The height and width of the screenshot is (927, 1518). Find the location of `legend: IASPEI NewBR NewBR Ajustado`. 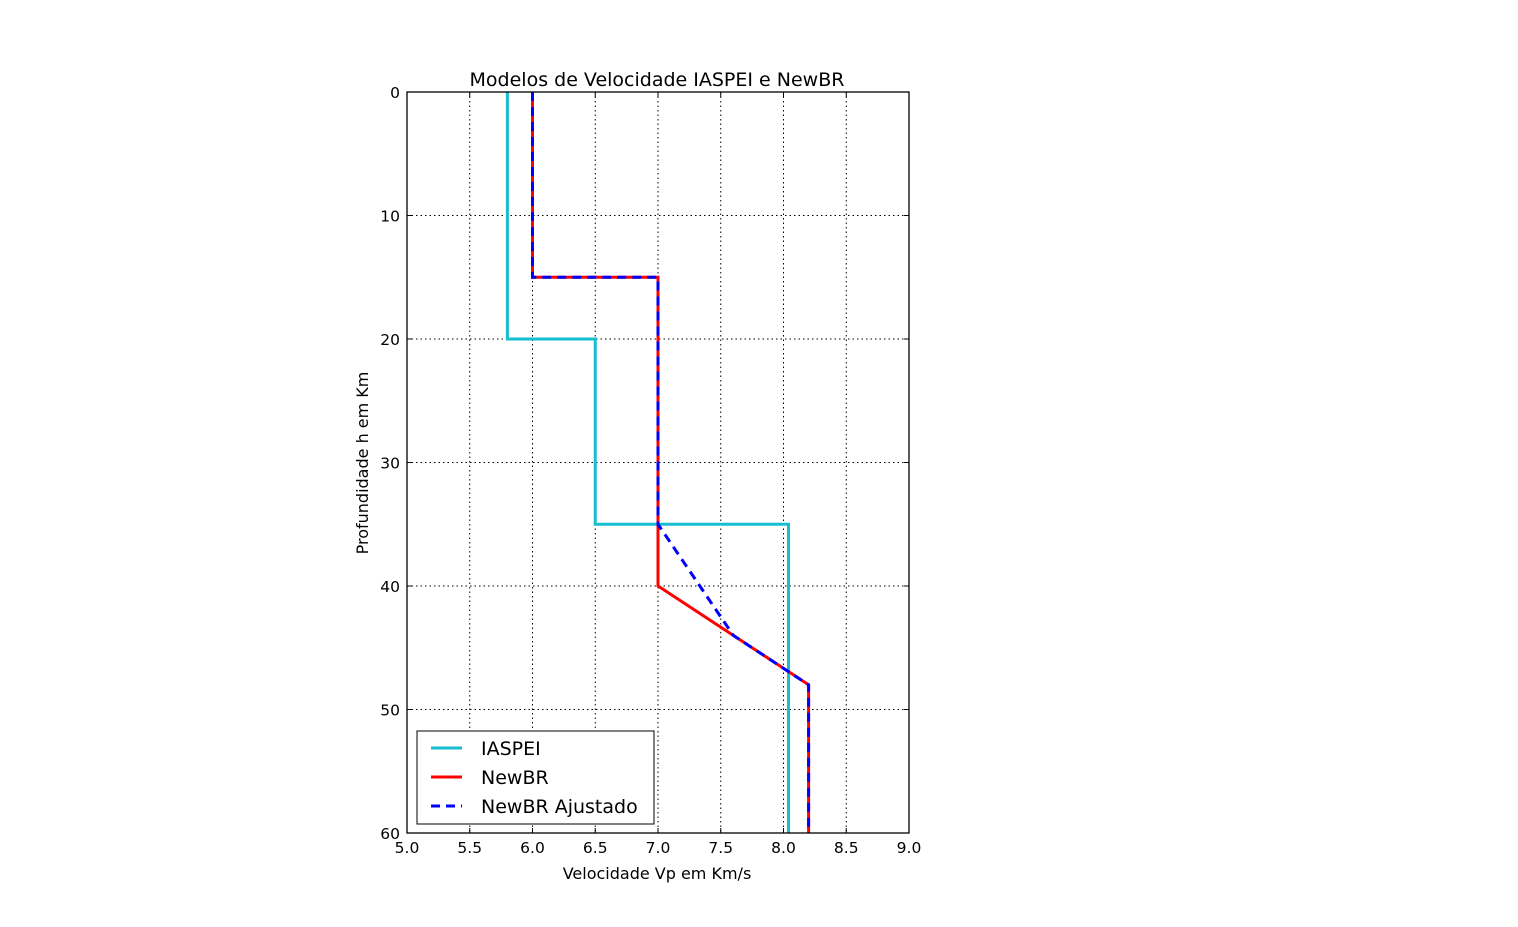

legend: IASPEI NewBR NewBR Ajustado is located at coordinates (535, 777).